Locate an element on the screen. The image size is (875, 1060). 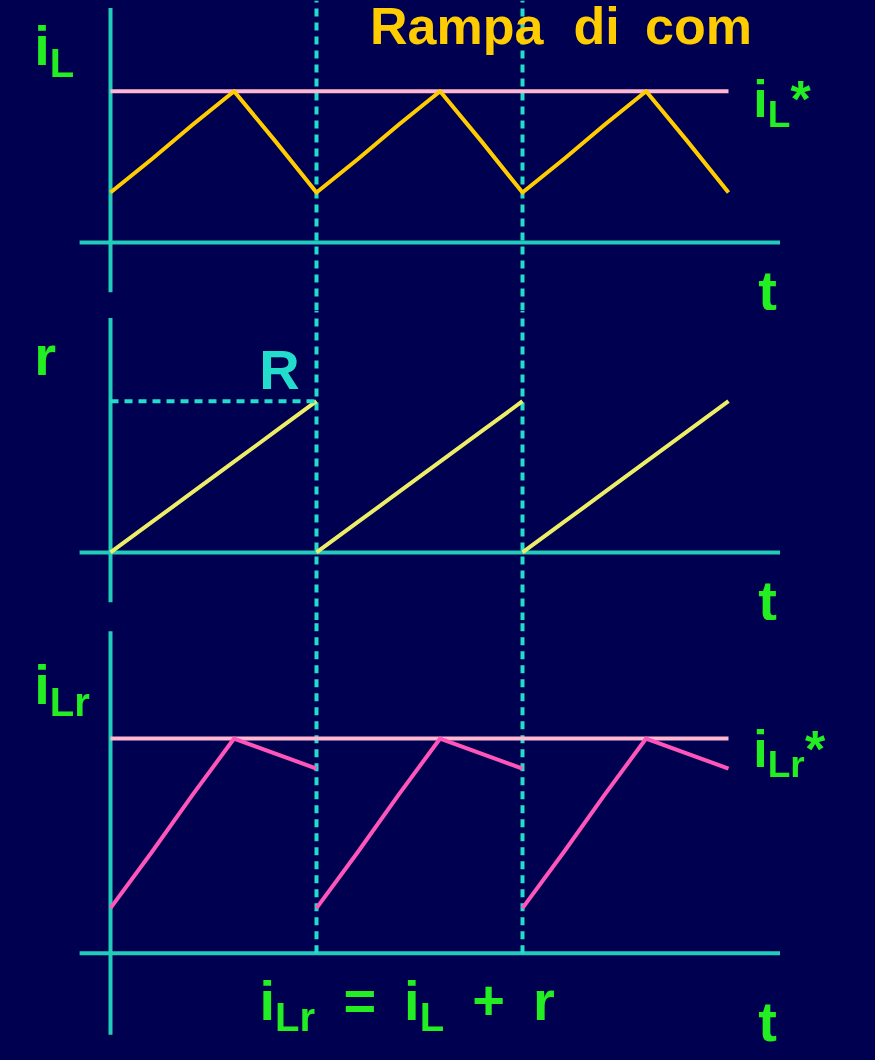
chart-title: Rampa di com is located at coordinates (561, 28).